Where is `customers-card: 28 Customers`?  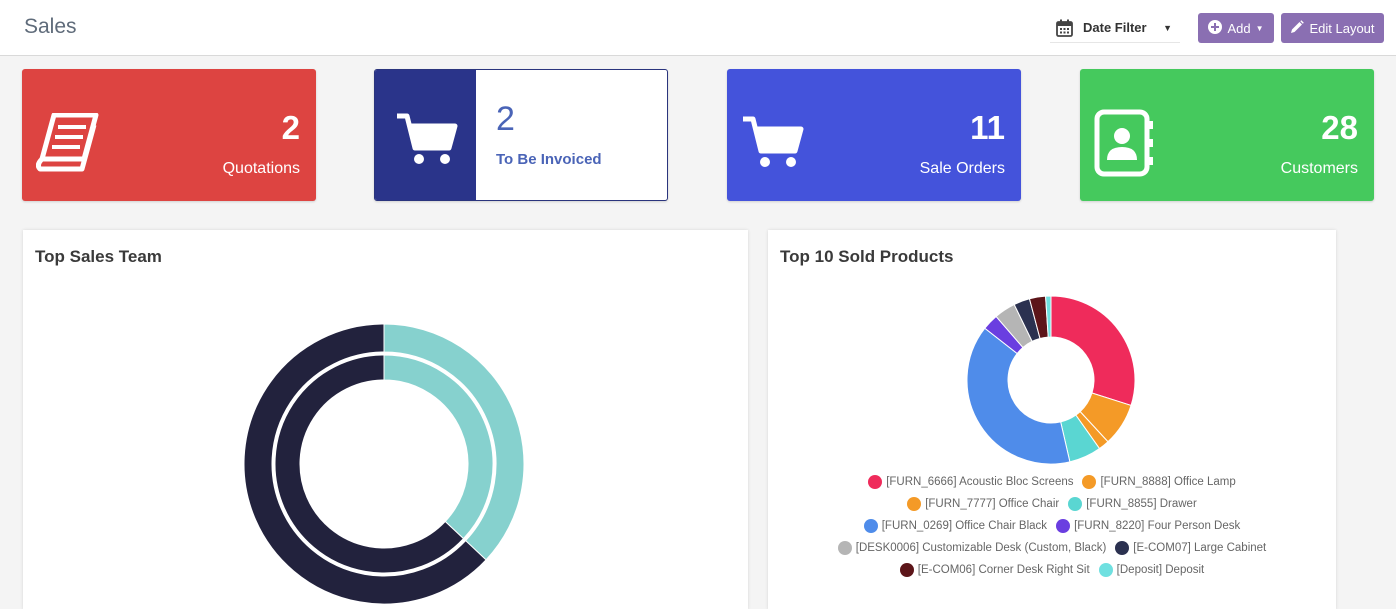
customers-card: 28 Customers is located at coordinates (1227, 135).